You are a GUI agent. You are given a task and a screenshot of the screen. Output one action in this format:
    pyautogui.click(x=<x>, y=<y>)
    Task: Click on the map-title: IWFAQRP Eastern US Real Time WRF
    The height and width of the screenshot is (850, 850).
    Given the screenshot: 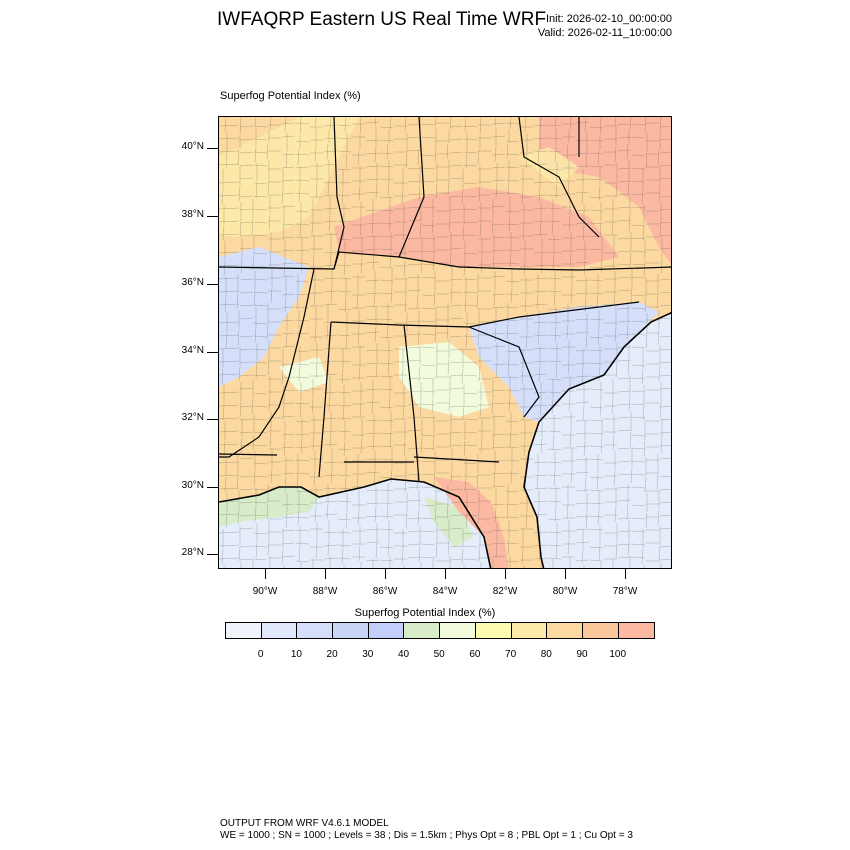 What is the action you would take?
    pyautogui.click(x=382, y=19)
    